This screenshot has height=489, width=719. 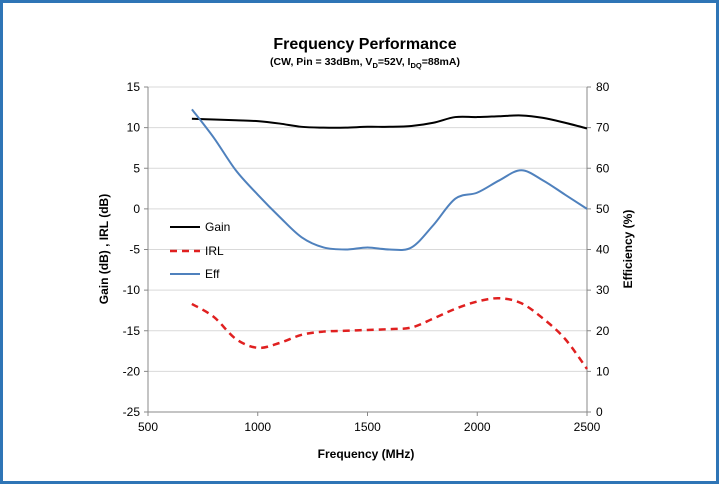 I want to click on y-left-tick-label: 5, so click(x=136, y=168).